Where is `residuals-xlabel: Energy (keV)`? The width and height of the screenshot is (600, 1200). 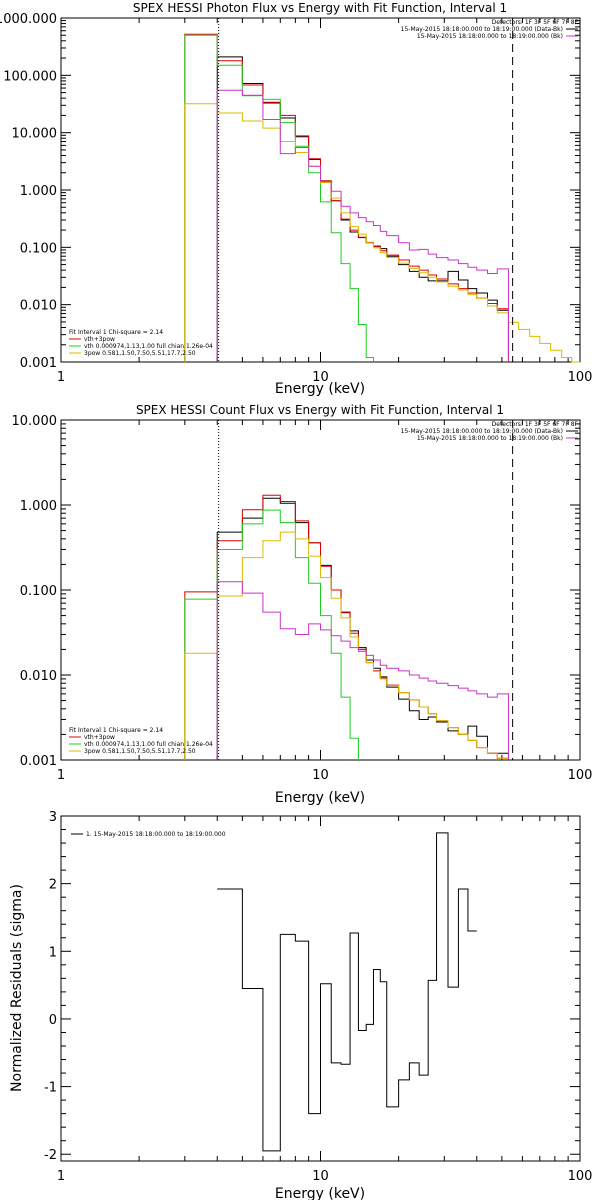 residuals-xlabel: Energy (keV) is located at coordinates (320, 1193).